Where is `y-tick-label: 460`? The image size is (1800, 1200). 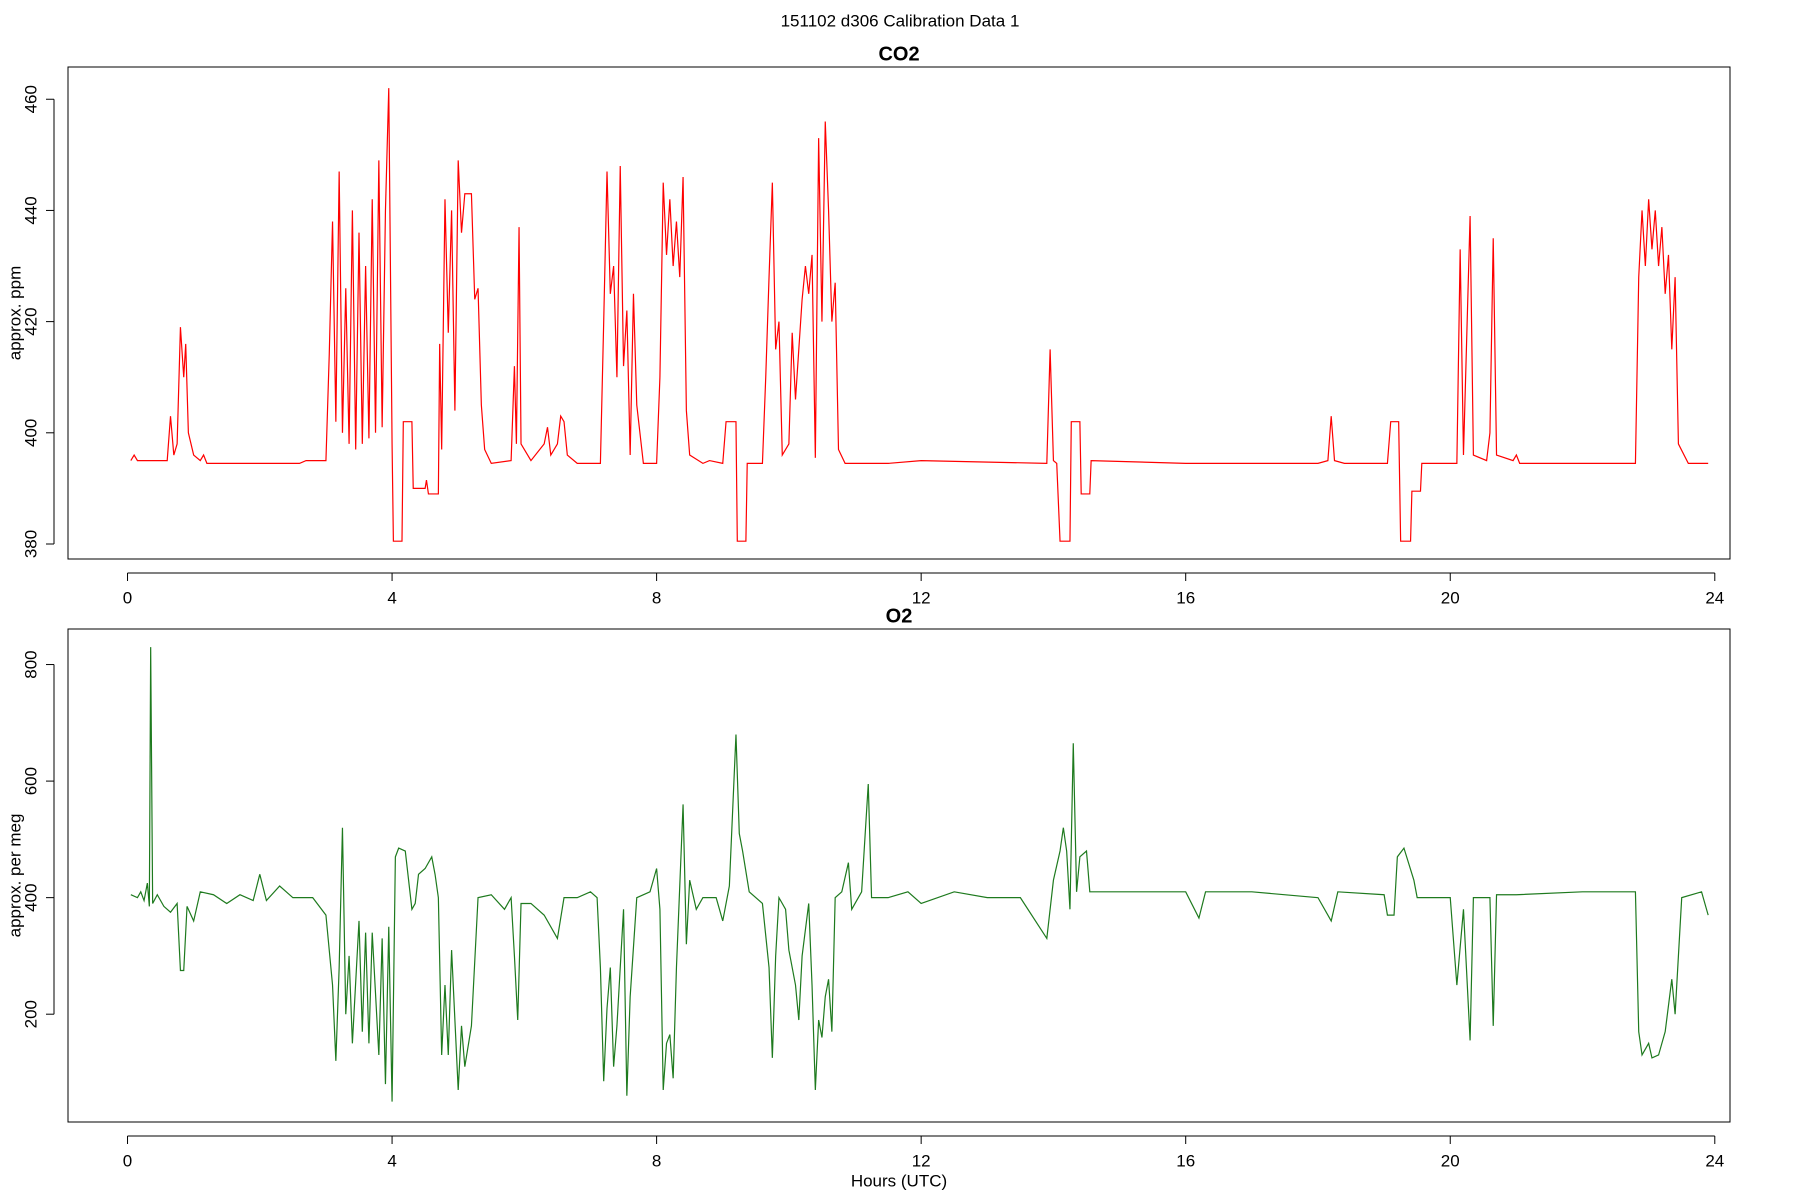
y-tick-label: 460 is located at coordinates (30, 99).